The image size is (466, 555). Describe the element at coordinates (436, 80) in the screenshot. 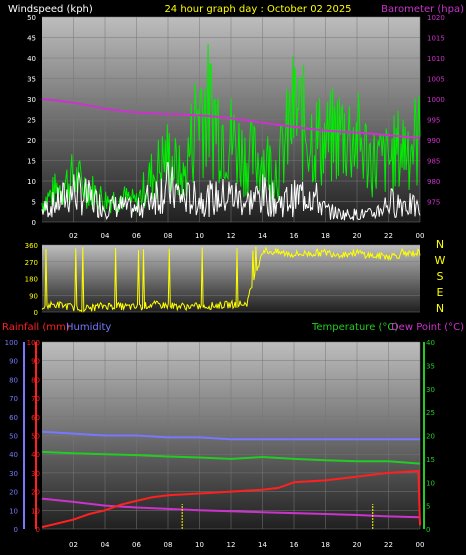

I see `barometer-y-tick: 1005` at that location.